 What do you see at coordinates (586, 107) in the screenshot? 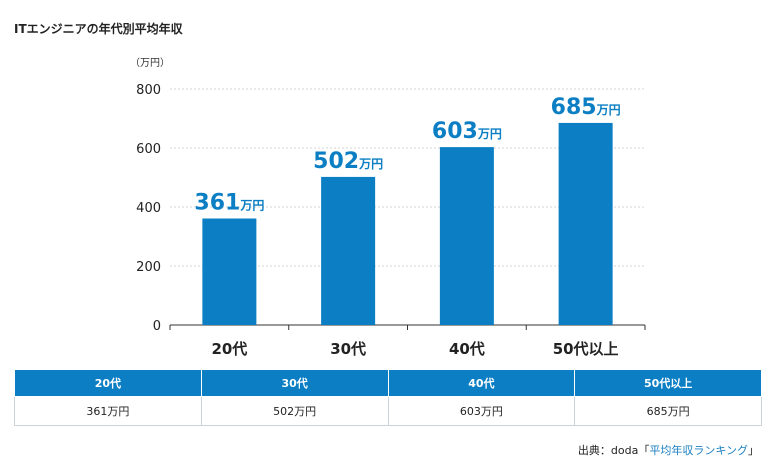
I see `data-label: 685万円` at bounding box center [586, 107].